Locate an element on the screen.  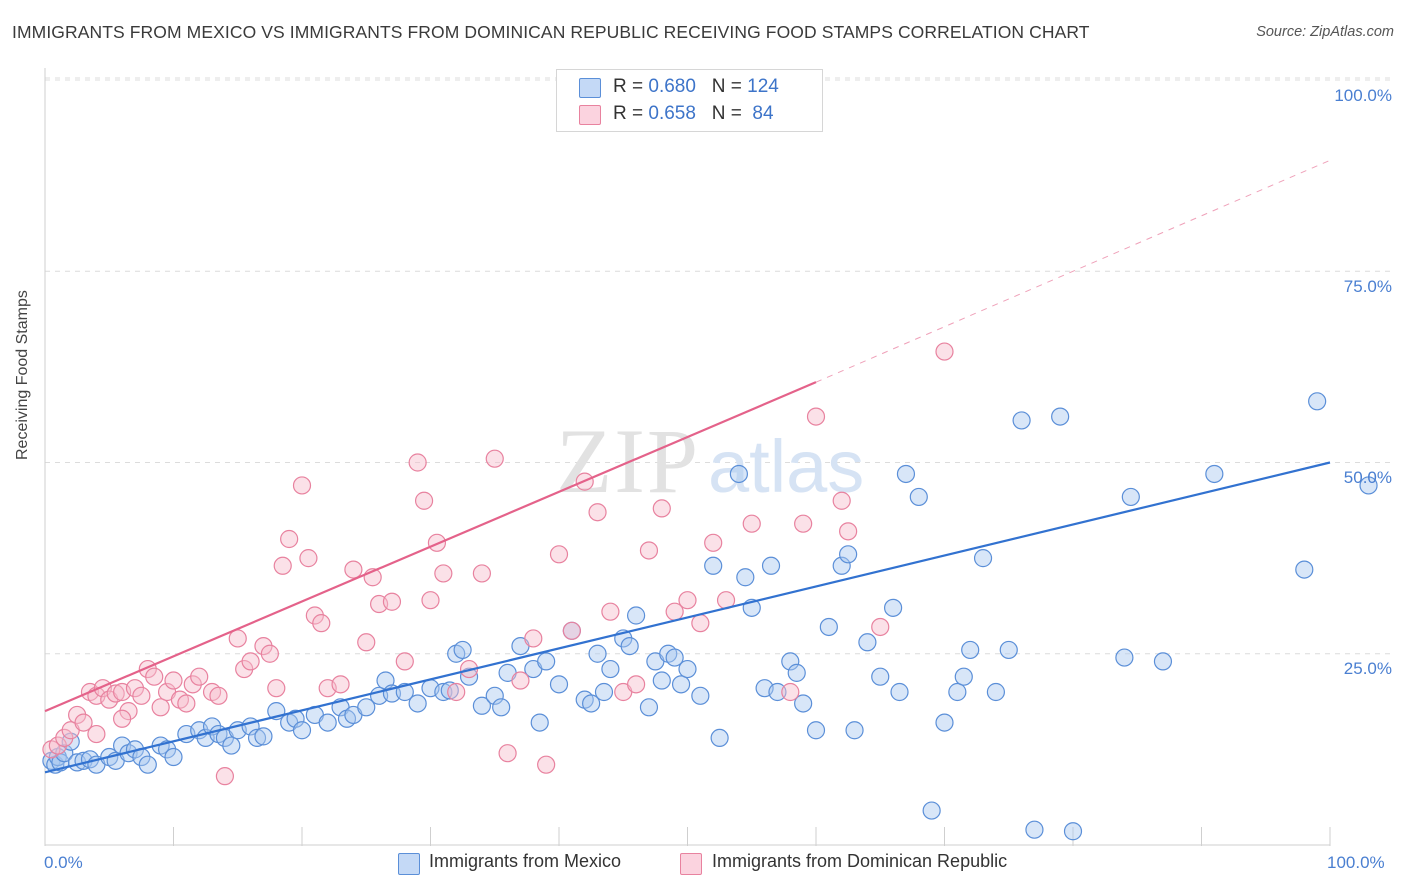
x-tick-label-100: 100.0% is located at coordinates (1356, 862).